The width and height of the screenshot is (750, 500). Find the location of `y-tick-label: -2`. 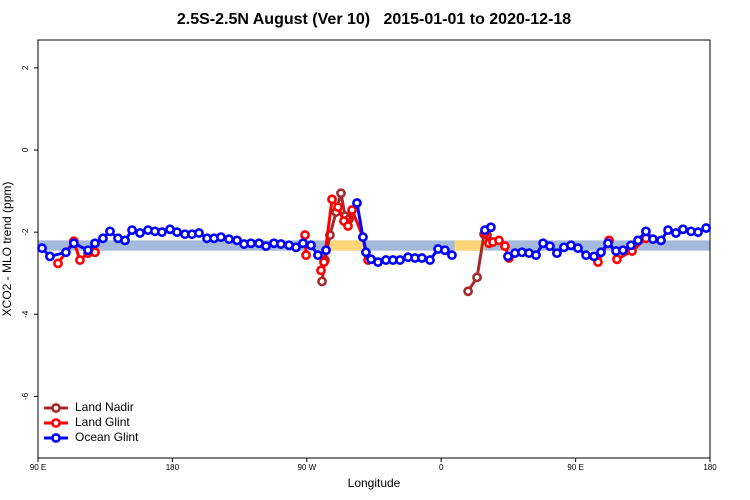

y-tick-label: -2 is located at coordinates (25, 232).